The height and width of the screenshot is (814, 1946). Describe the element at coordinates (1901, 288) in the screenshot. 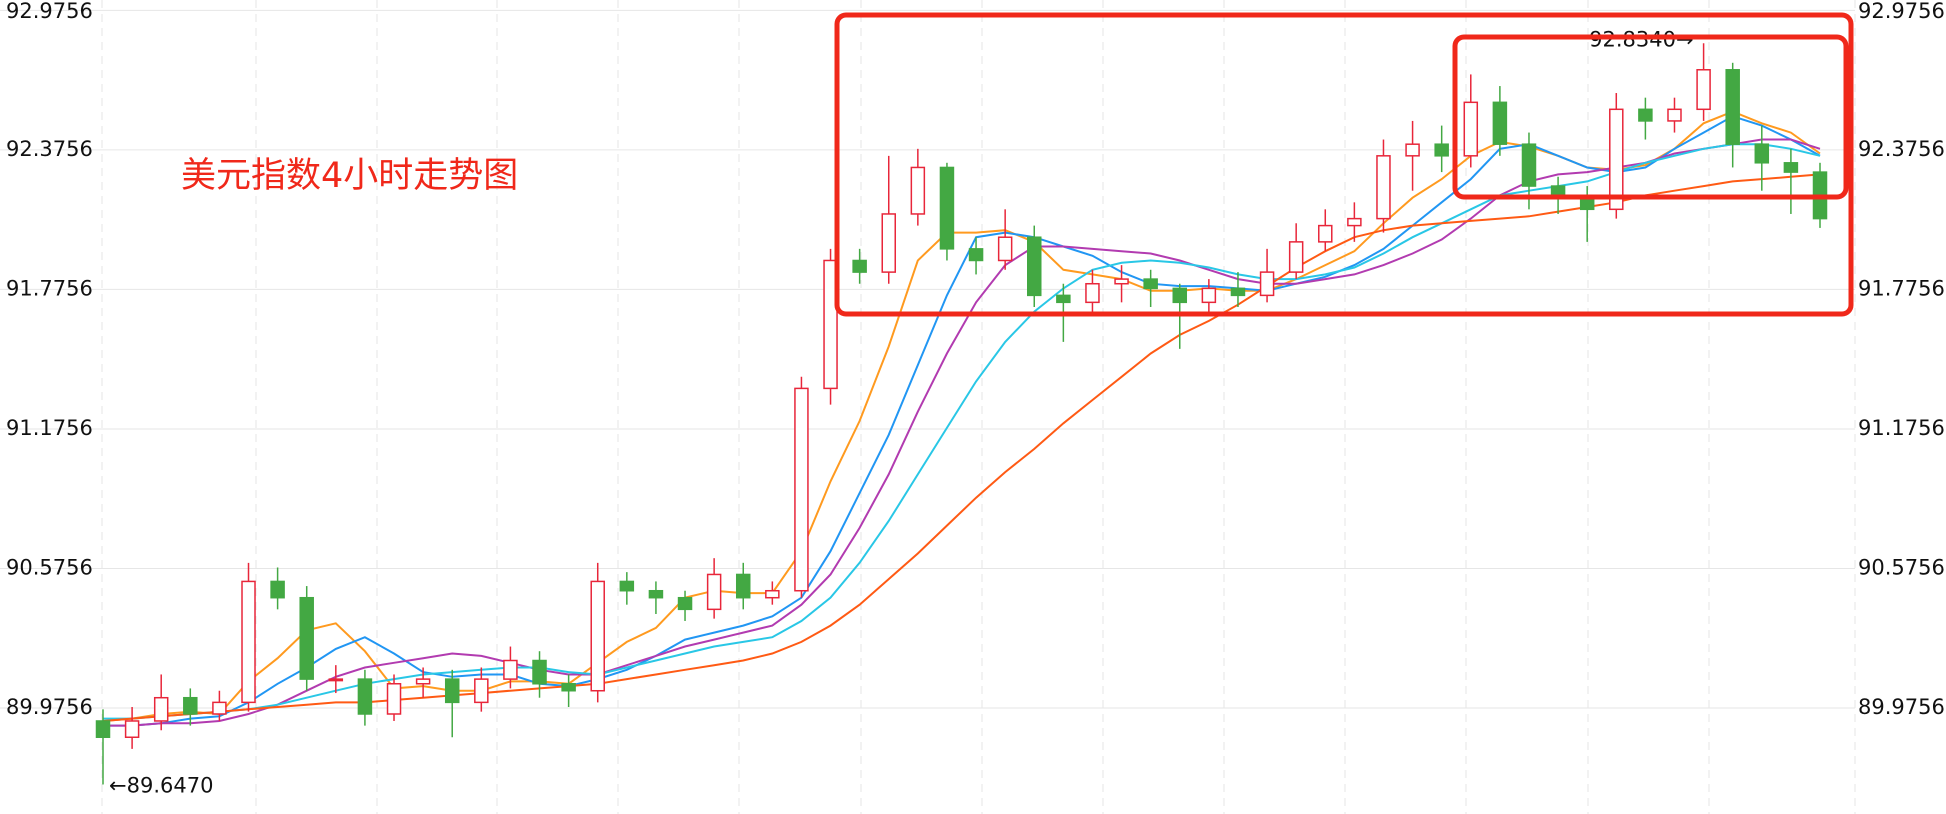

I see `y-tick-label-right: 91.7756` at that location.